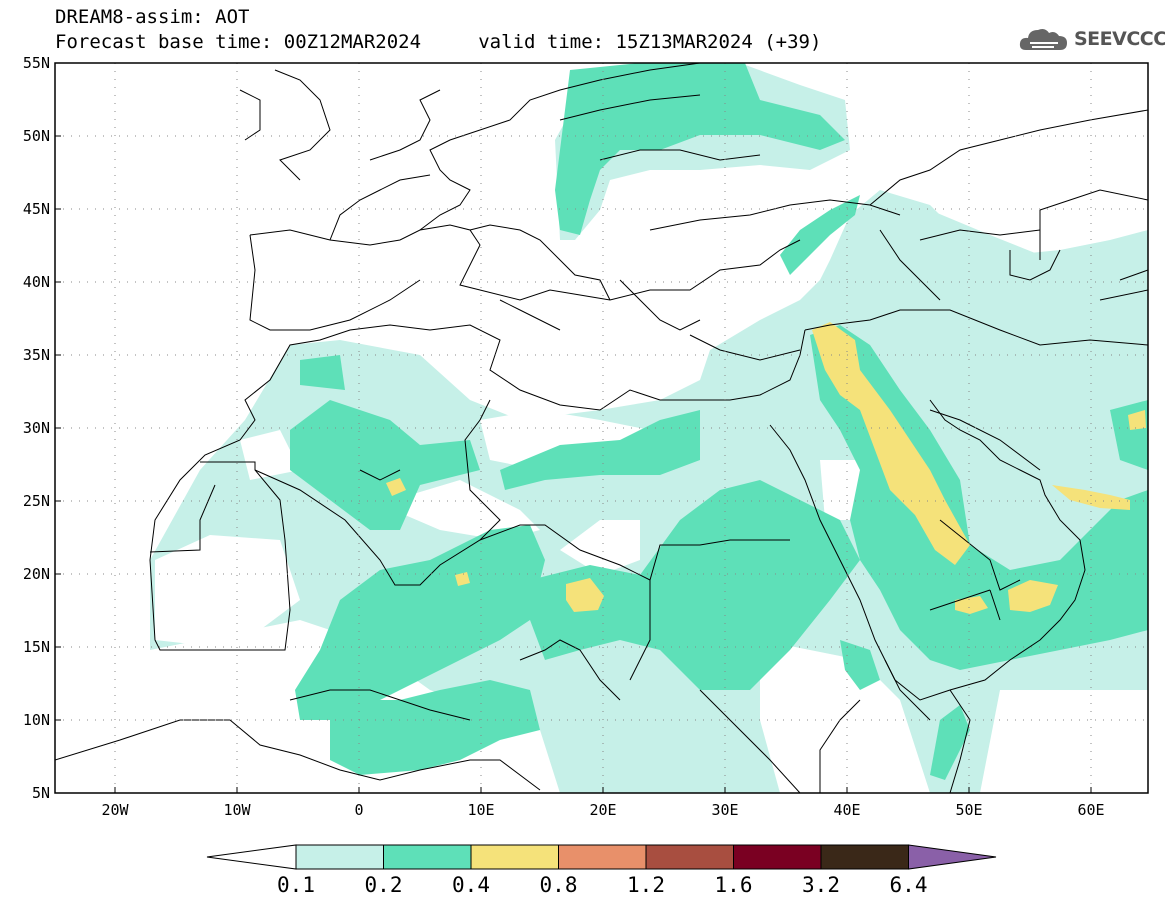 The width and height of the screenshot is (1165, 905). Describe the element at coordinates (968, 810) in the screenshot. I see `lon-label: 50E` at that location.